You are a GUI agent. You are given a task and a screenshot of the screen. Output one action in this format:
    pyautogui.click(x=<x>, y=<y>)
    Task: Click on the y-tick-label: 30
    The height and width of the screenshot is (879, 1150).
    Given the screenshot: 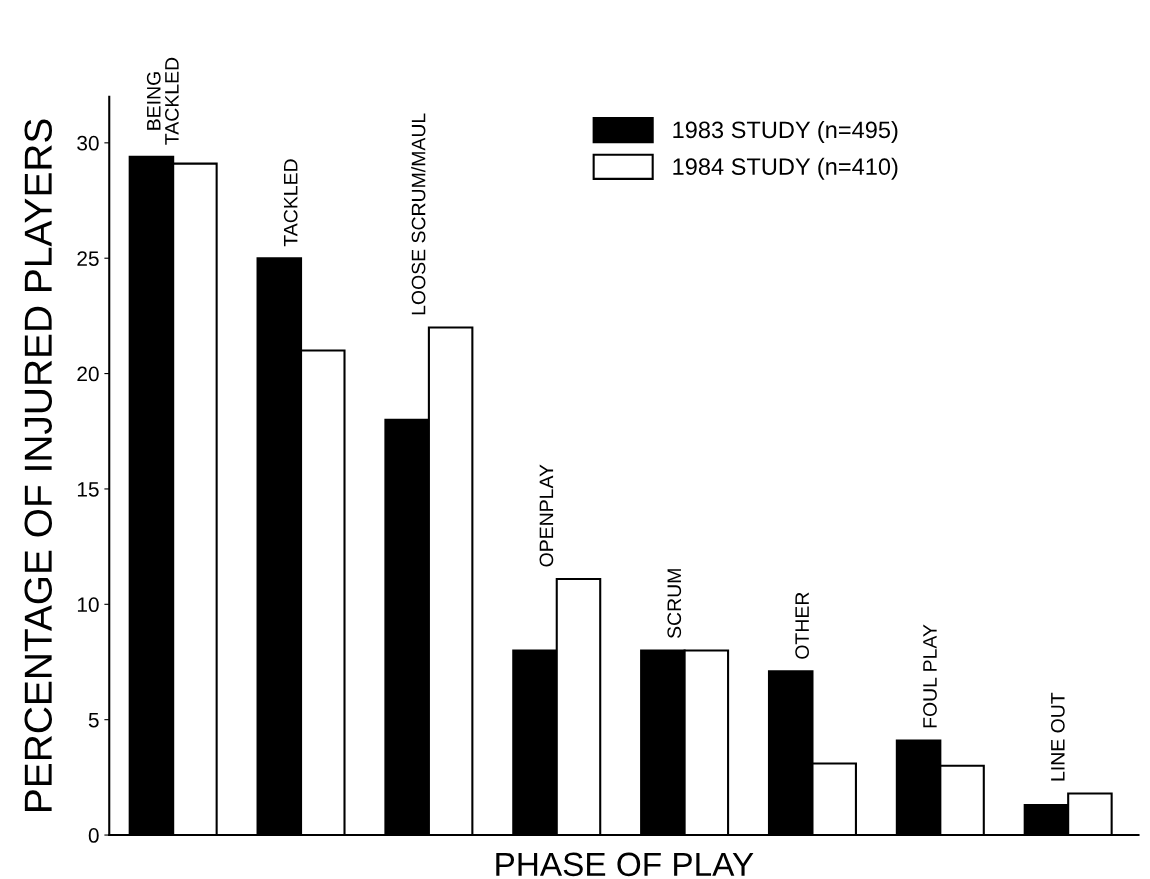 What is the action you would take?
    pyautogui.click(x=88, y=143)
    